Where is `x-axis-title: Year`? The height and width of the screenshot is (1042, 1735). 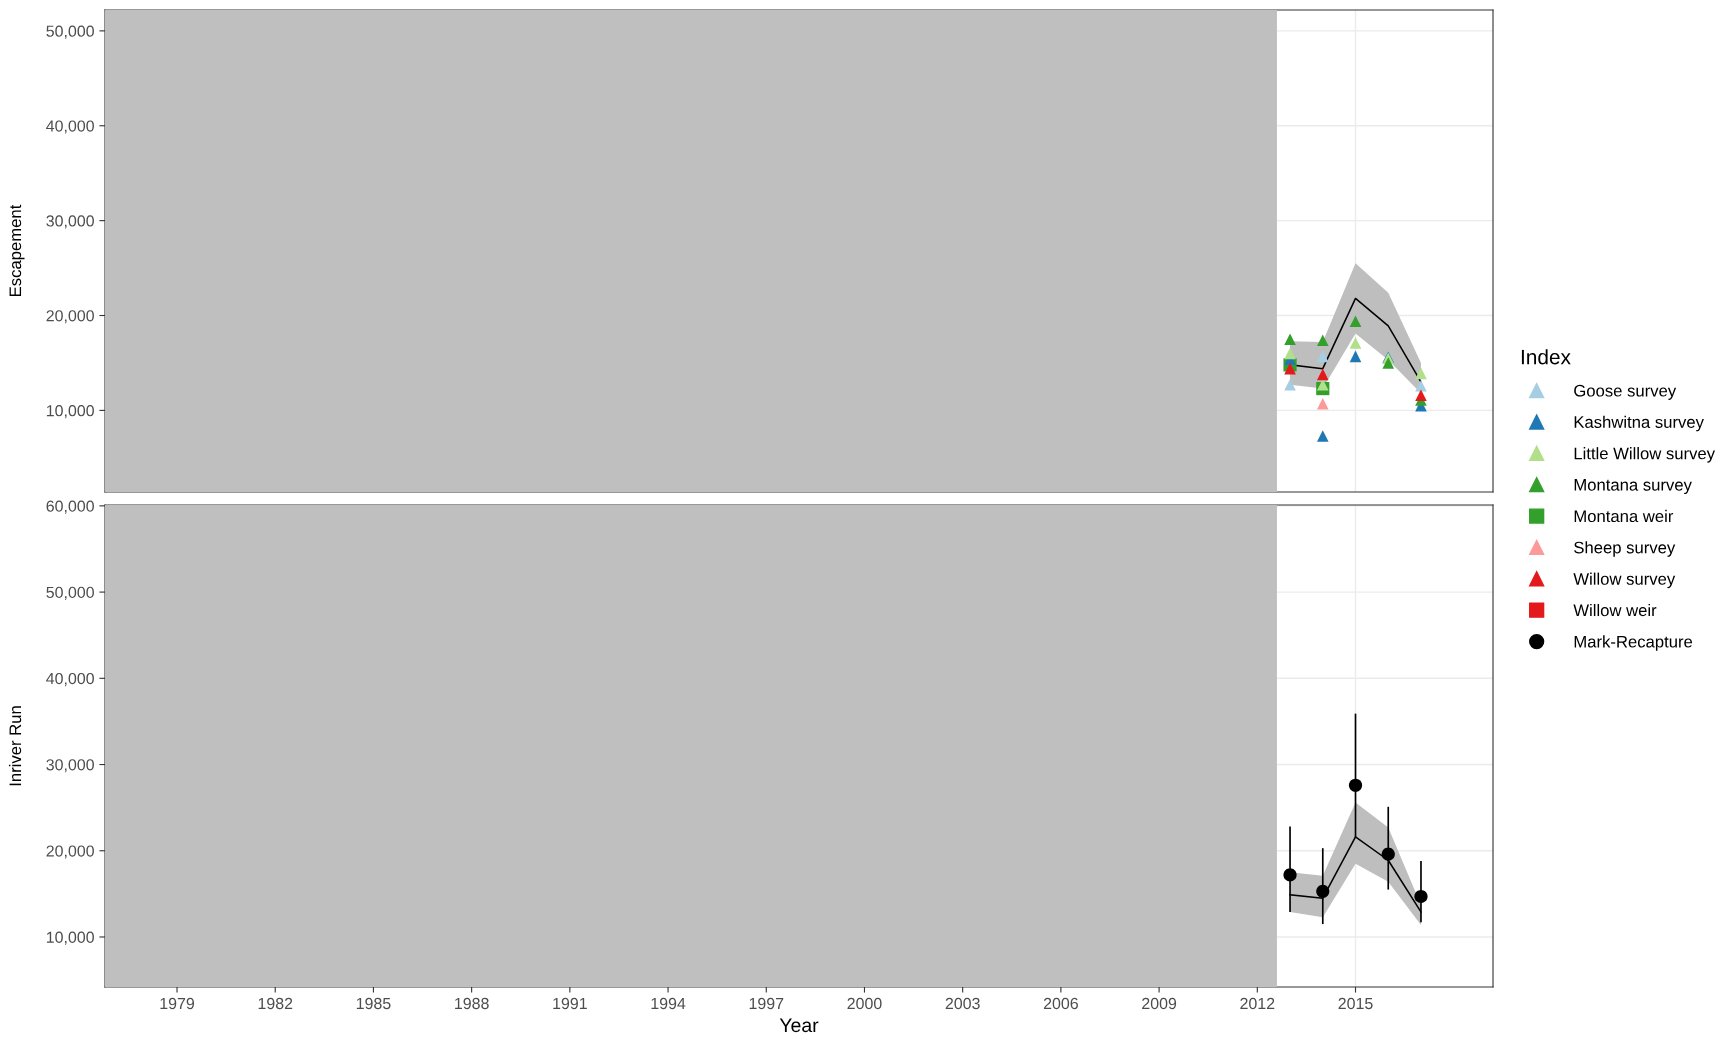
x-axis-title: Year is located at coordinates (799, 1025).